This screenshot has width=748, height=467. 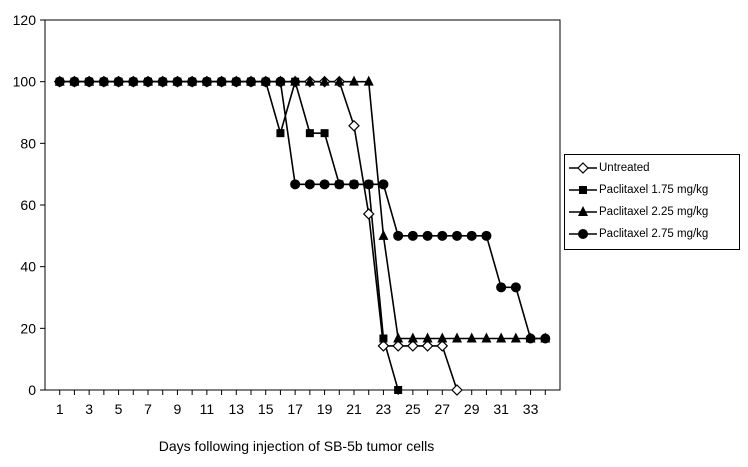 I want to click on x-tick-label-13: 27, so click(x=442, y=409).